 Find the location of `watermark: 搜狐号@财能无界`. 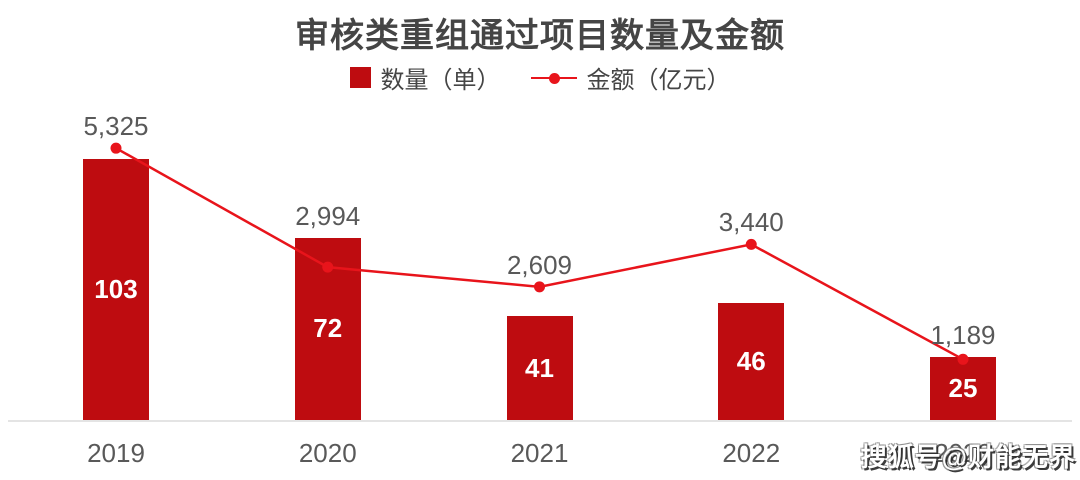

watermark: 搜狐号@财能无界 is located at coordinates (968, 457).